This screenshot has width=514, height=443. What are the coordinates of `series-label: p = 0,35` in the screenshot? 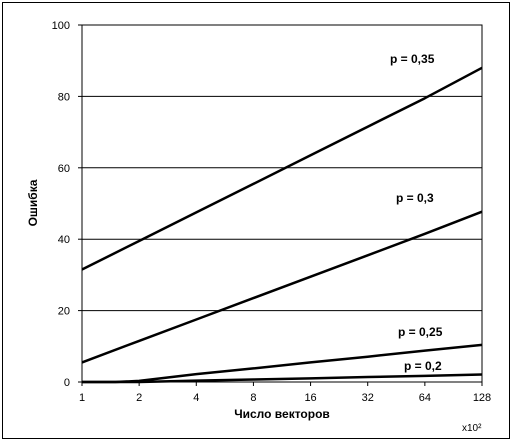 It's located at (412, 59).